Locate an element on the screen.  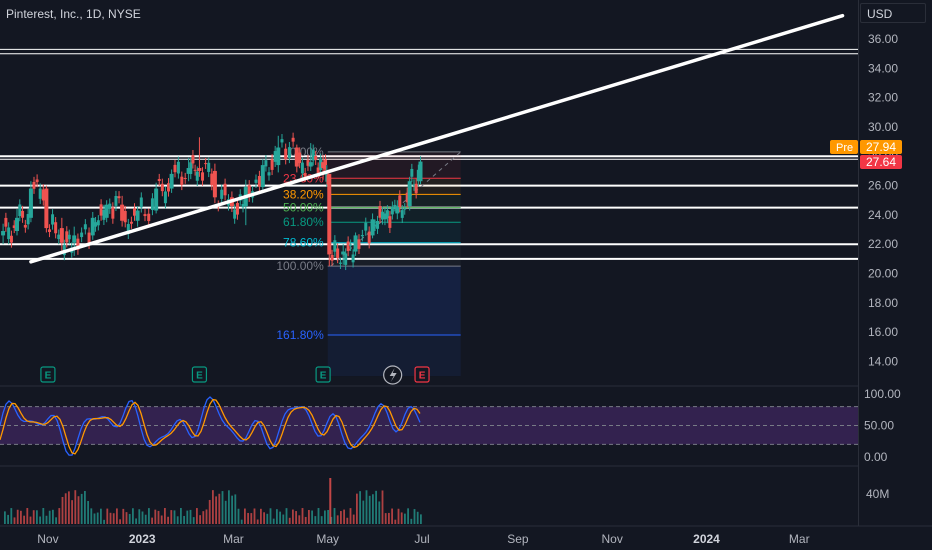
fib-extension-zone is located at coordinates (394, 321).